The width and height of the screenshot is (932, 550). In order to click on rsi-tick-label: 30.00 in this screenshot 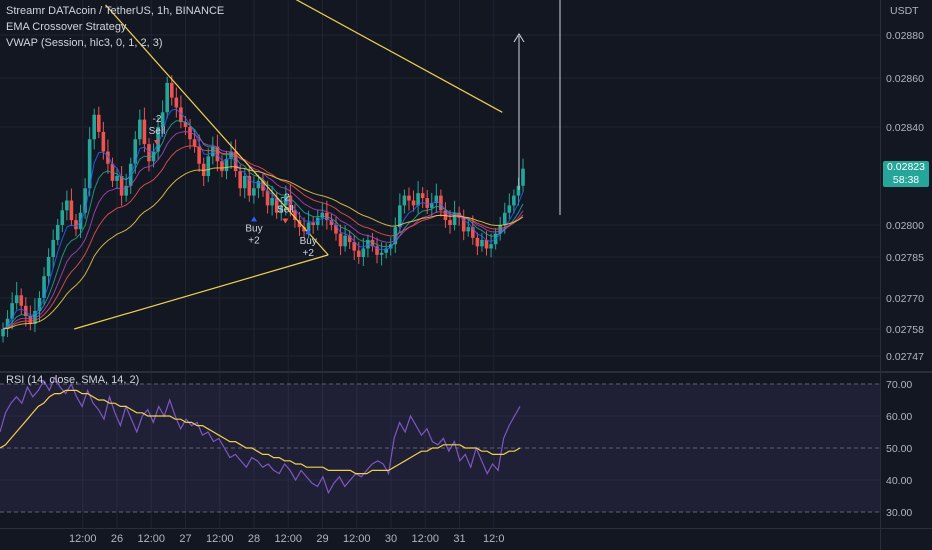, I will do `click(899, 513)`.